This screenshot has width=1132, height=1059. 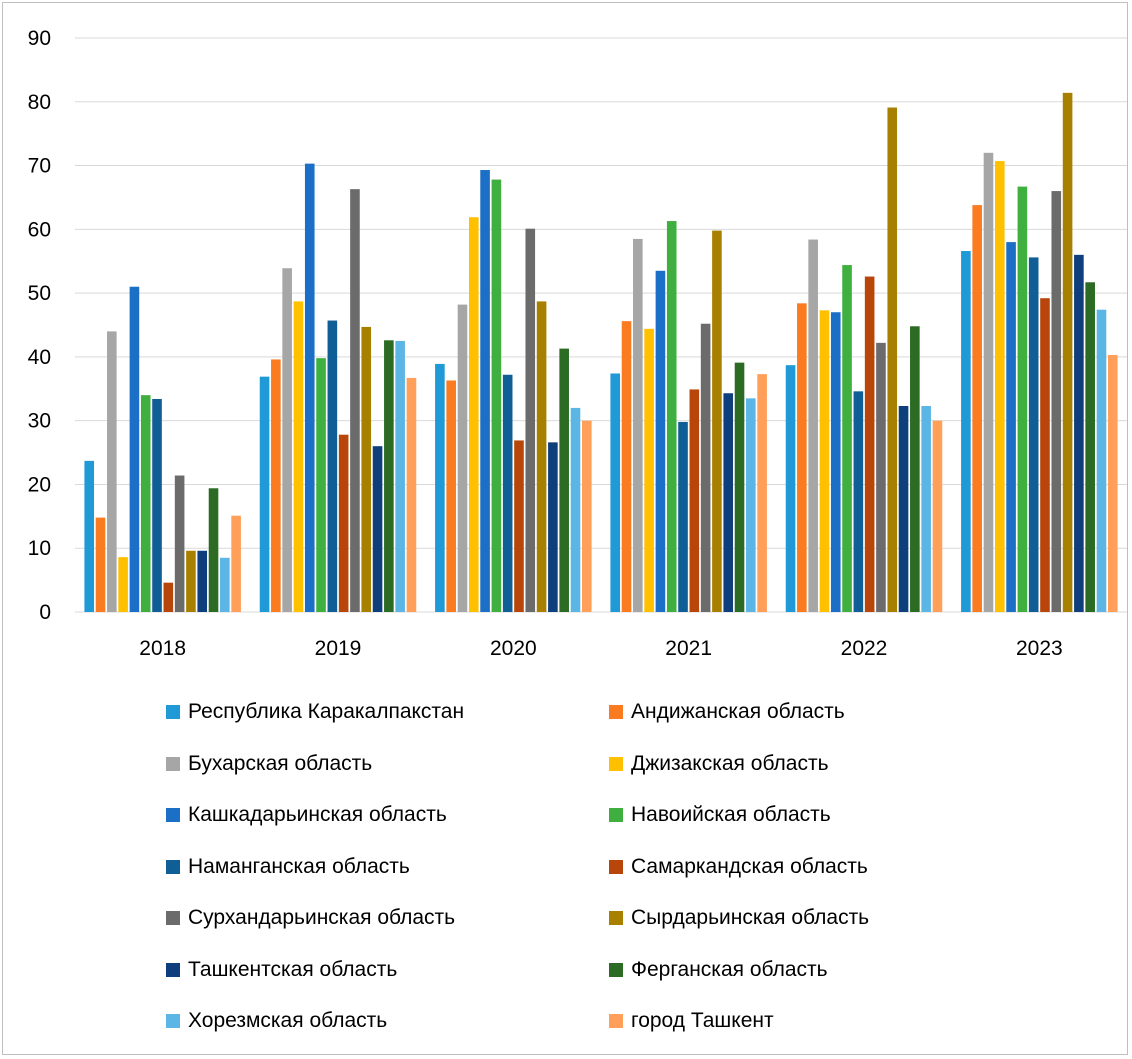 What do you see at coordinates (738, 711) in the screenshot?
I see `legend-label: Андижанская область` at bounding box center [738, 711].